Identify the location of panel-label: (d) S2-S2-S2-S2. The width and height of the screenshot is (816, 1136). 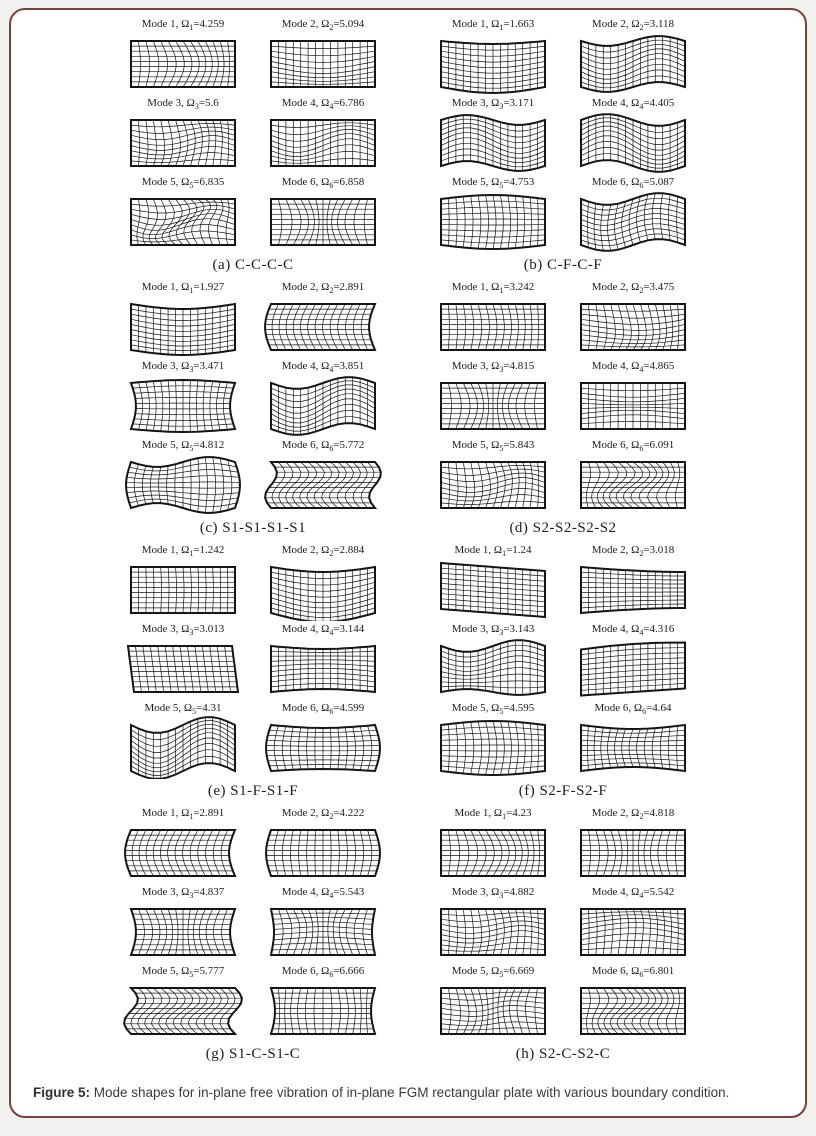
(563, 528).